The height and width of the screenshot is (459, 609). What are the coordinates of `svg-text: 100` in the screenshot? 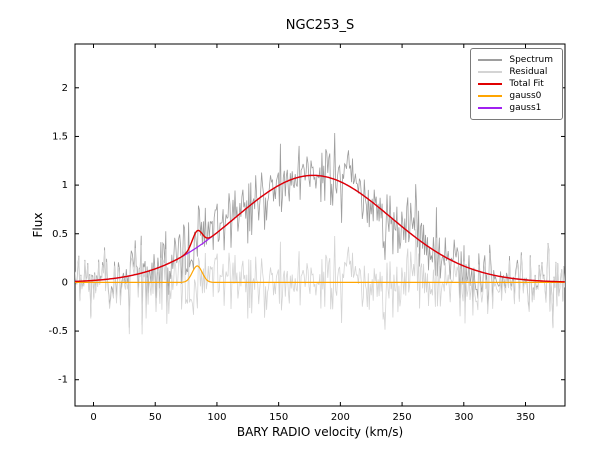 It's located at (216, 417).